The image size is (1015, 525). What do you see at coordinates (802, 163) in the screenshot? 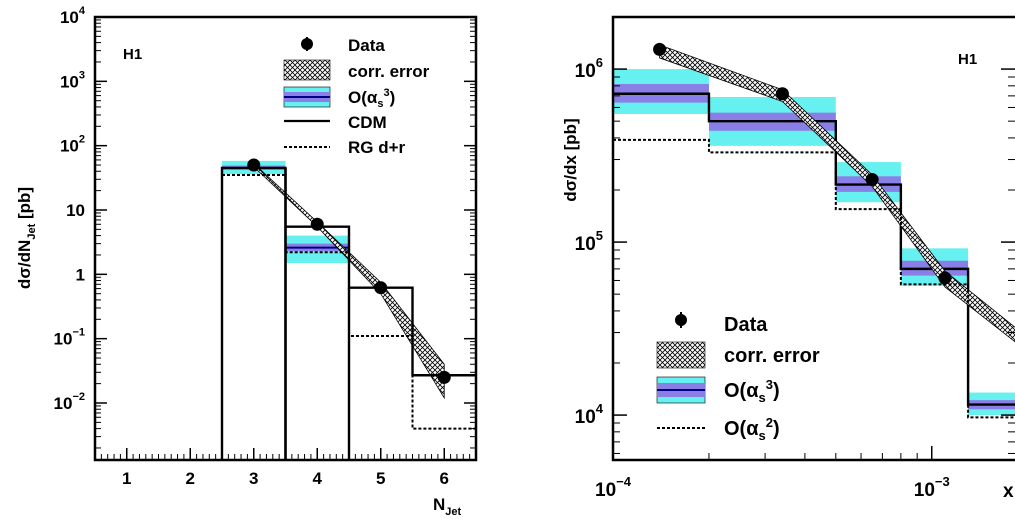
I see `x-data-points` at bounding box center [802, 163].